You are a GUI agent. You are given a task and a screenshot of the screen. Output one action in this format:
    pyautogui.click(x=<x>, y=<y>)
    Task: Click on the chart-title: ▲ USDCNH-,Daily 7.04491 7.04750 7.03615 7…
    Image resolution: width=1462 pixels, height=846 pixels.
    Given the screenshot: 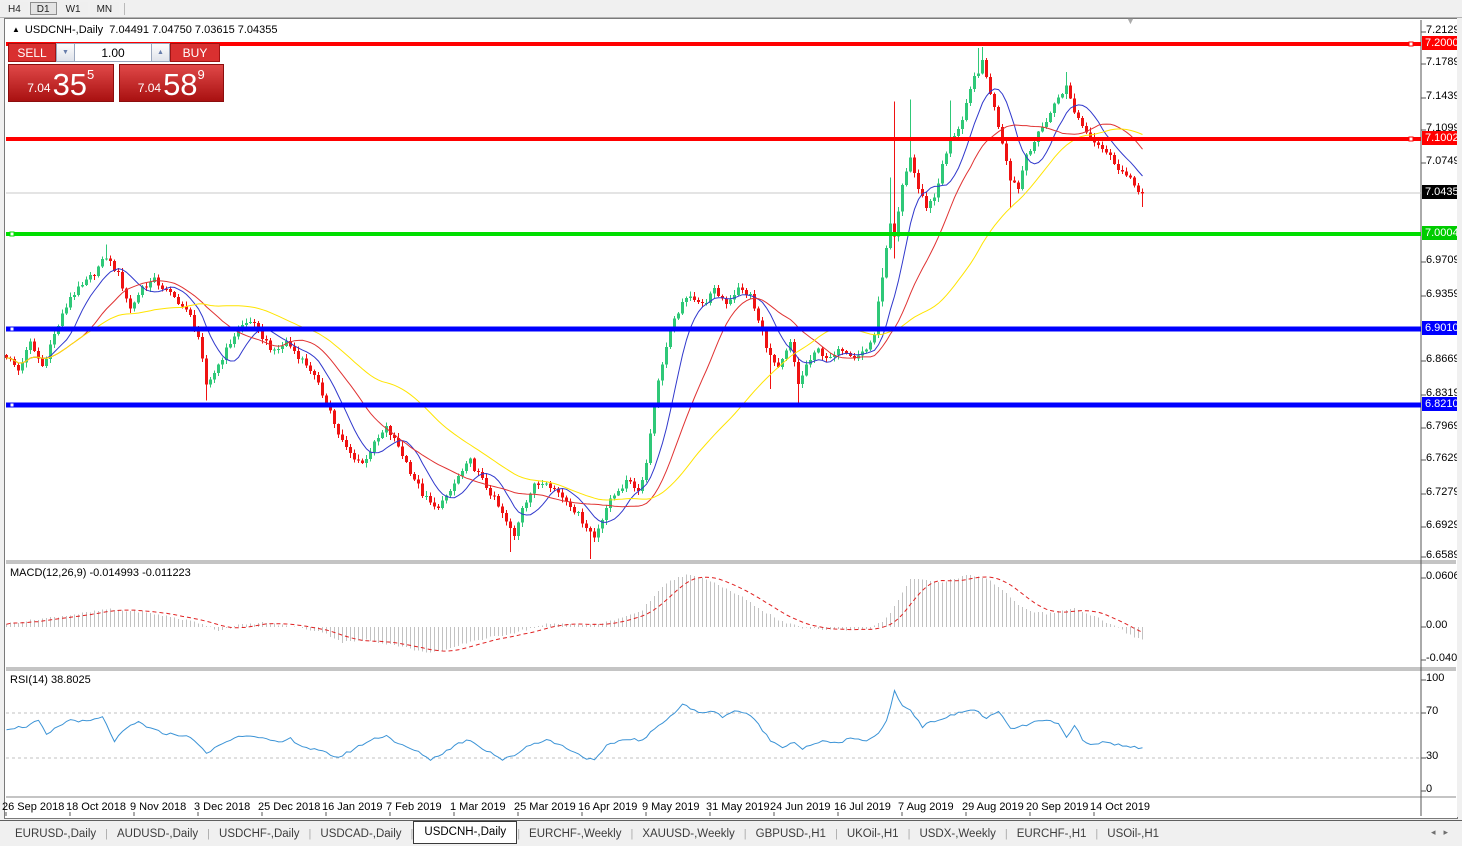 What is the action you would take?
    pyautogui.click(x=145, y=30)
    